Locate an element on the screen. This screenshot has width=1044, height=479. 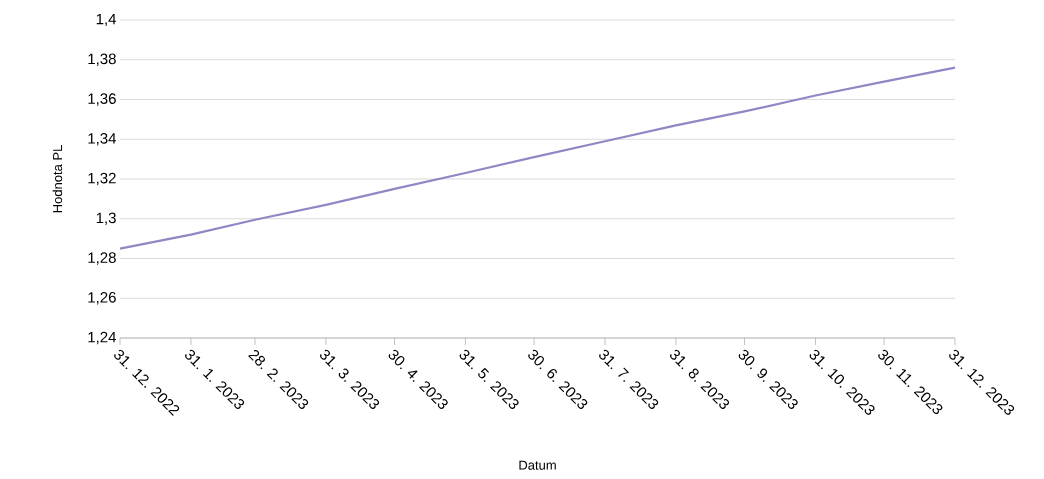
y-tick-label: 1,36 is located at coordinates (102, 99).